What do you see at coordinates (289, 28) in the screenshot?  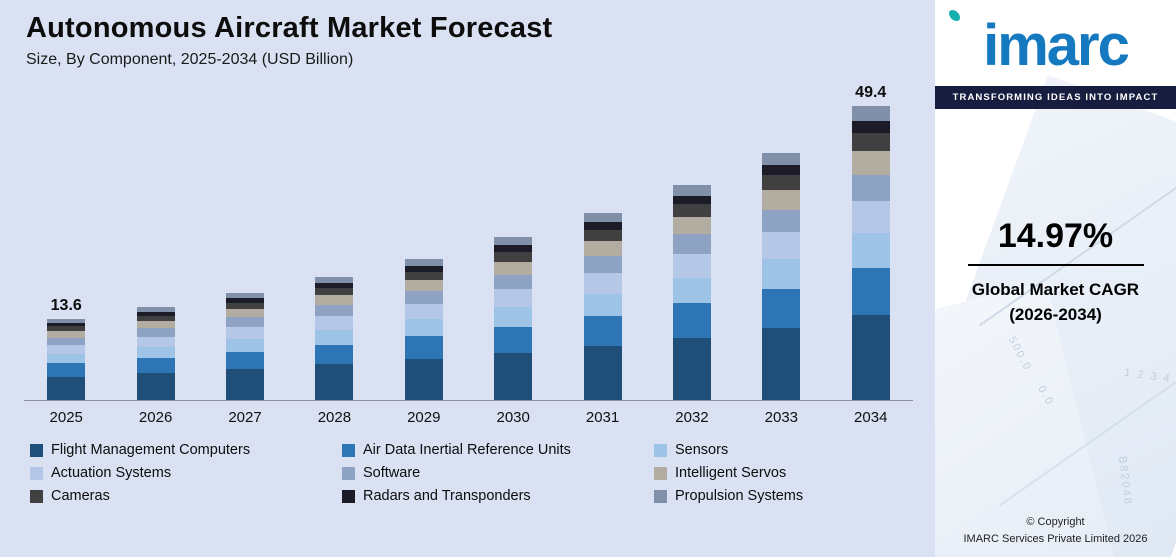 I see `page-title: Autonomous Aircraft Market Forecast` at bounding box center [289, 28].